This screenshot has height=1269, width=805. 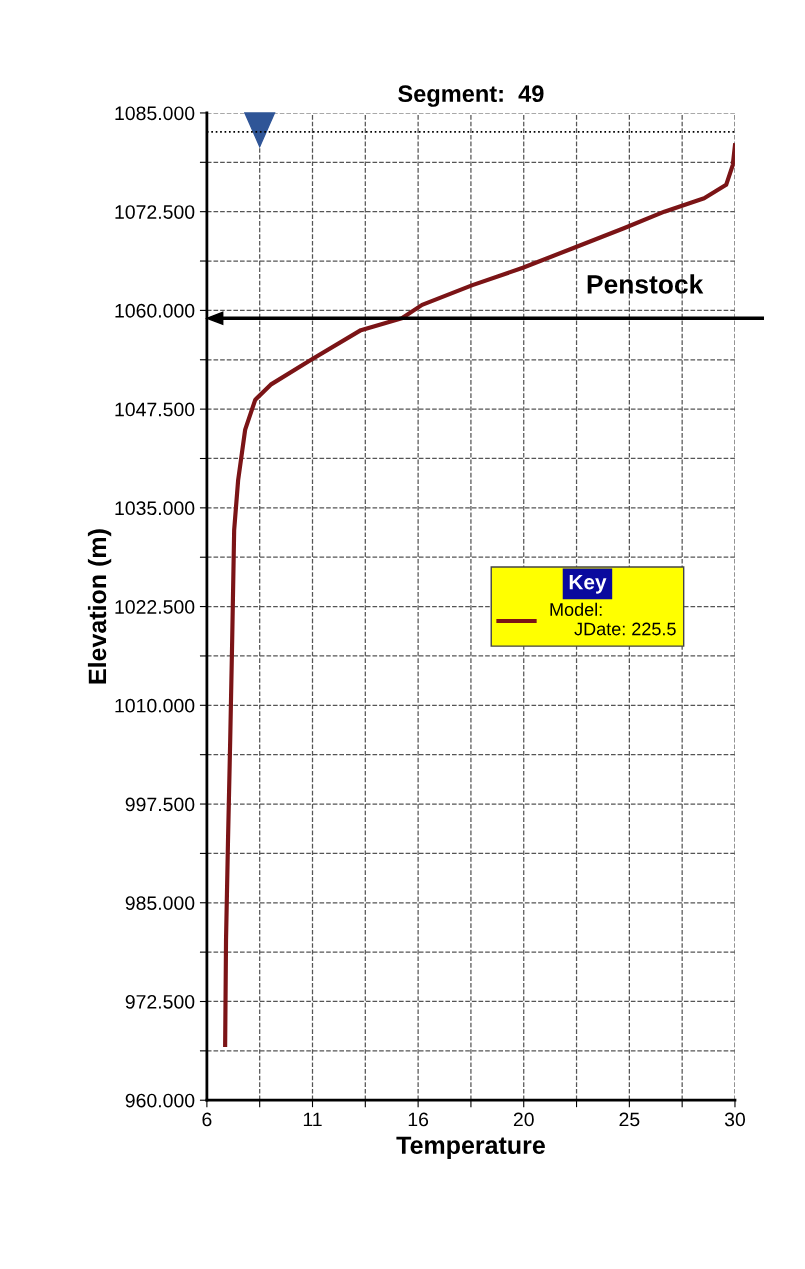 I want to click on chart-title: Segment: 49, so click(x=471, y=96).